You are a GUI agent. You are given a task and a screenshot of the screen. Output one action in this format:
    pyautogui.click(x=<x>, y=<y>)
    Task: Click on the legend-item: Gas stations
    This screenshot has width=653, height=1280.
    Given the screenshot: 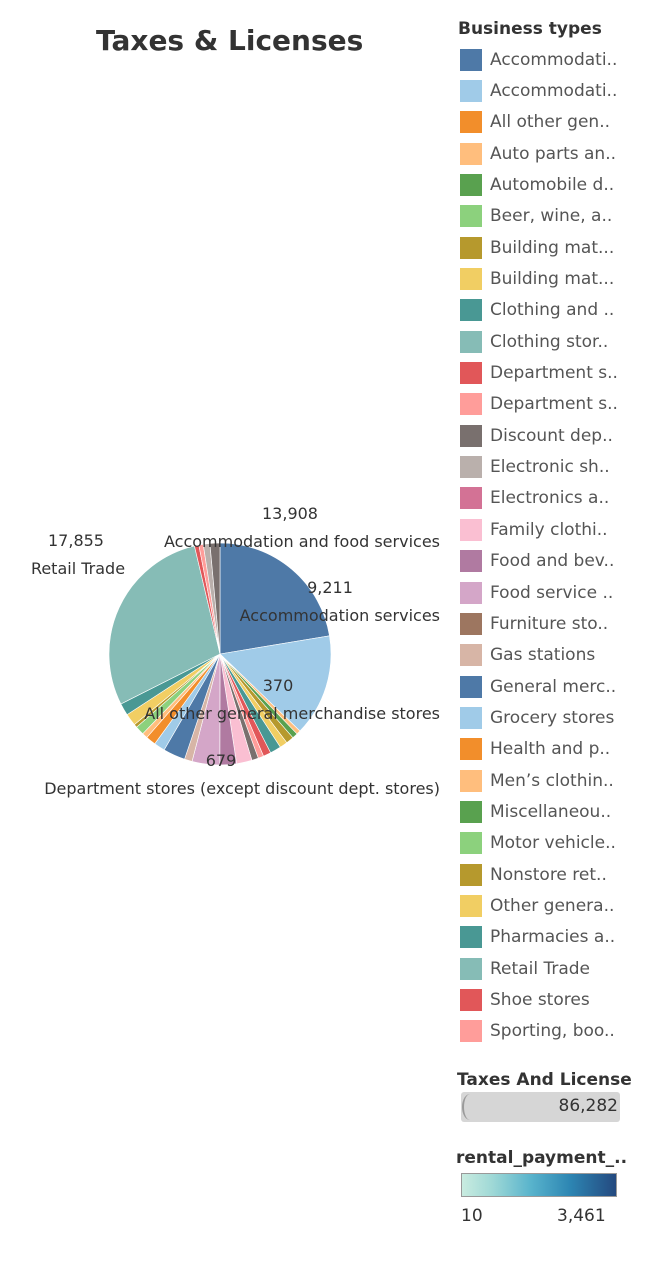 What is the action you would take?
    pyautogui.click(x=555, y=655)
    